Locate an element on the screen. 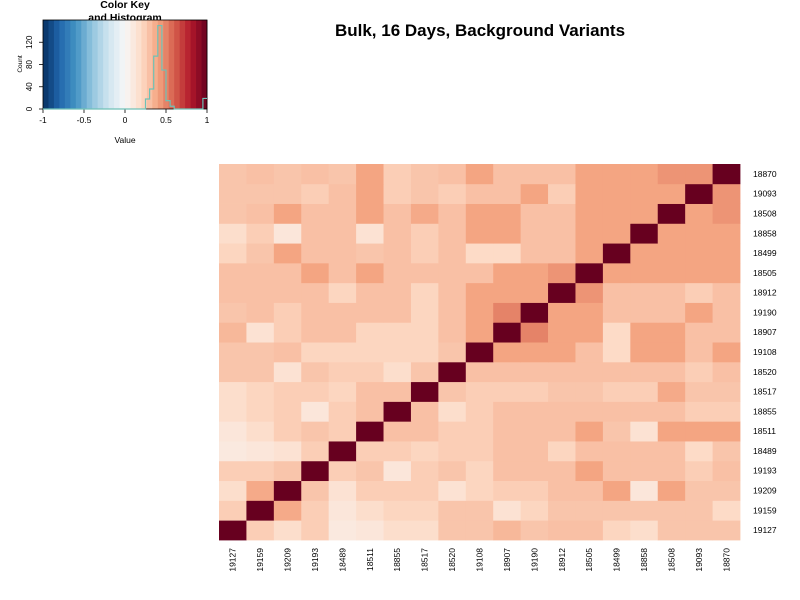 The image size is (800, 600). column-label: 18520 is located at coordinates (452, 560).